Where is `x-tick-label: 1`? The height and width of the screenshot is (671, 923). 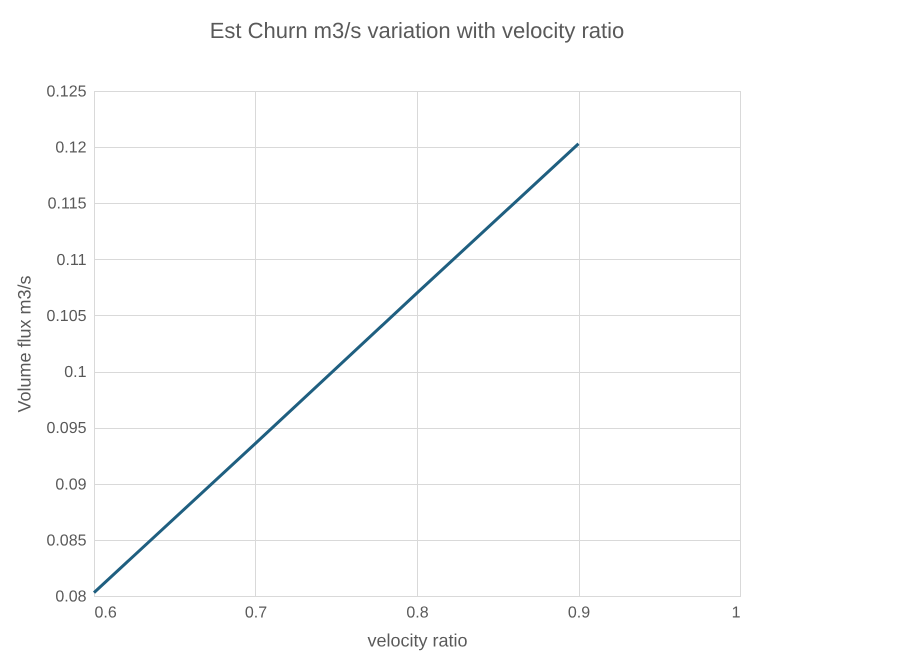
x-tick-label: 1 is located at coordinates (736, 613).